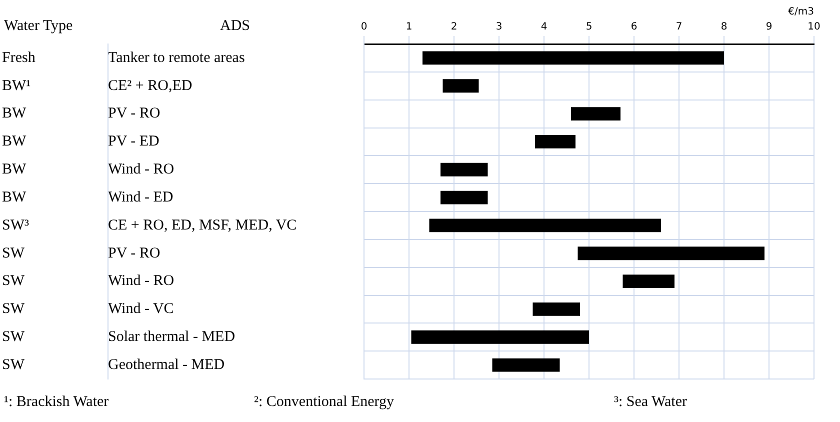 The image size is (840, 422). I want to click on x-tick-label: 1, so click(409, 27).